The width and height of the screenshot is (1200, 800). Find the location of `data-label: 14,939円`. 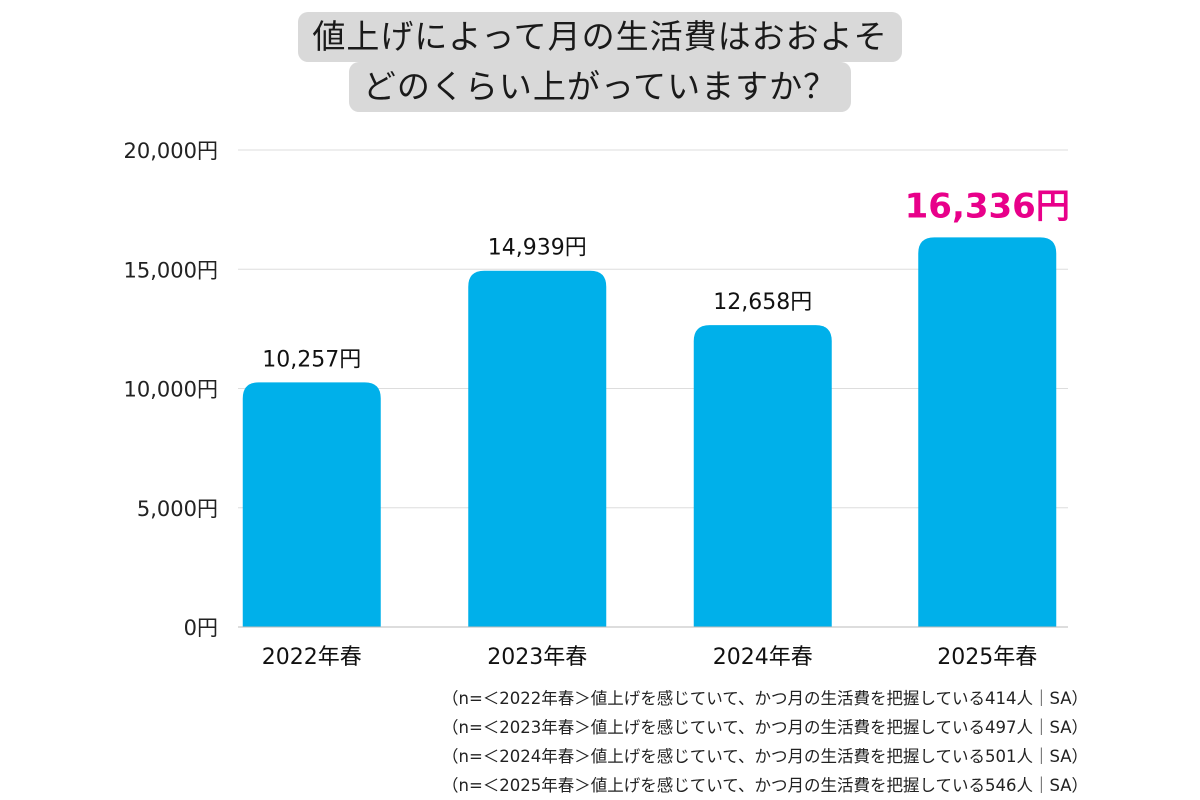

data-label: 14,939円 is located at coordinates (537, 248).